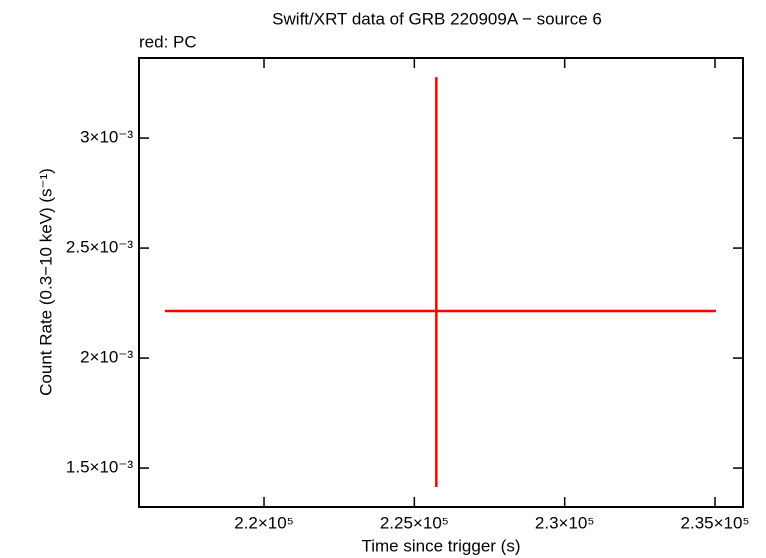 Image resolution: width=766 pixels, height=558 pixels. Describe the element at coordinates (168, 41) in the screenshot. I see `chart-subtitle: red: PC` at that location.